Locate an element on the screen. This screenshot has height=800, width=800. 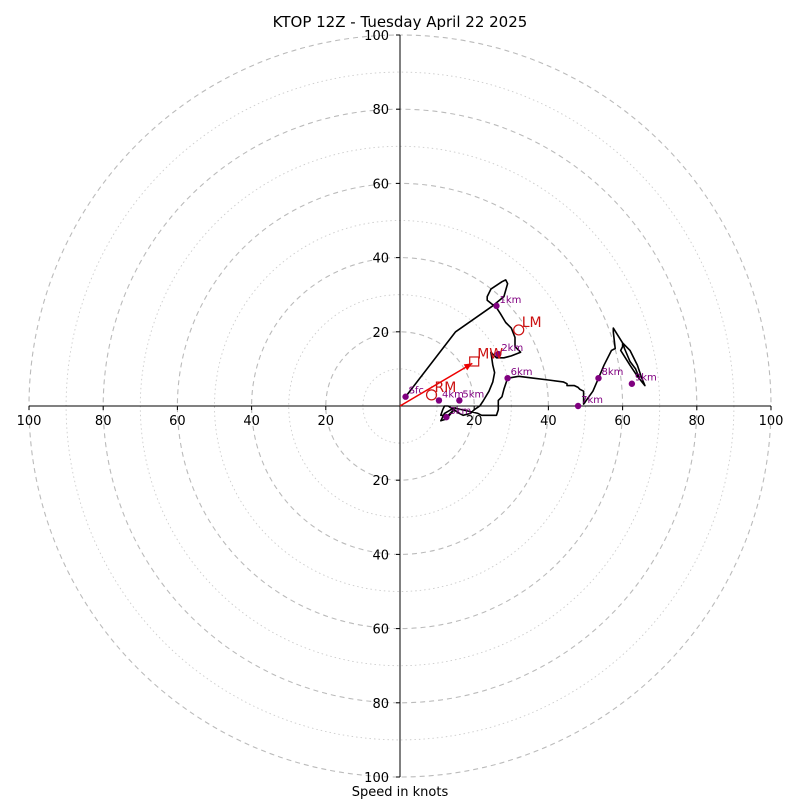
hodograph-trace is located at coordinates (525, 350).